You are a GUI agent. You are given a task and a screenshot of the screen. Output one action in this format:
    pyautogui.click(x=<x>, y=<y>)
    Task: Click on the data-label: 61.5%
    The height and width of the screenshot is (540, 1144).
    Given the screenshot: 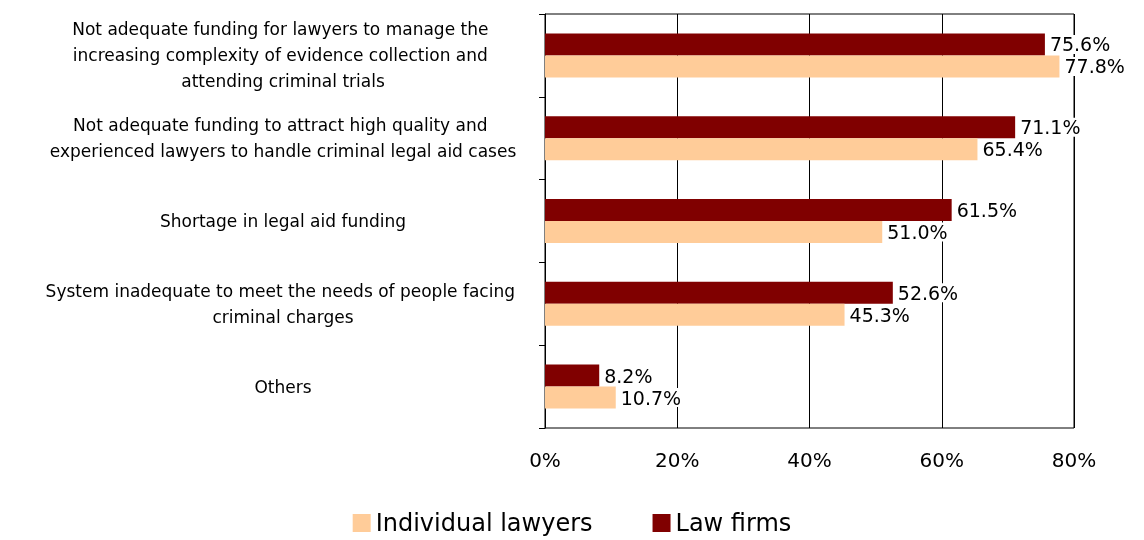 What is the action you would take?
    pyautogui.click(x=987, y=210)
    